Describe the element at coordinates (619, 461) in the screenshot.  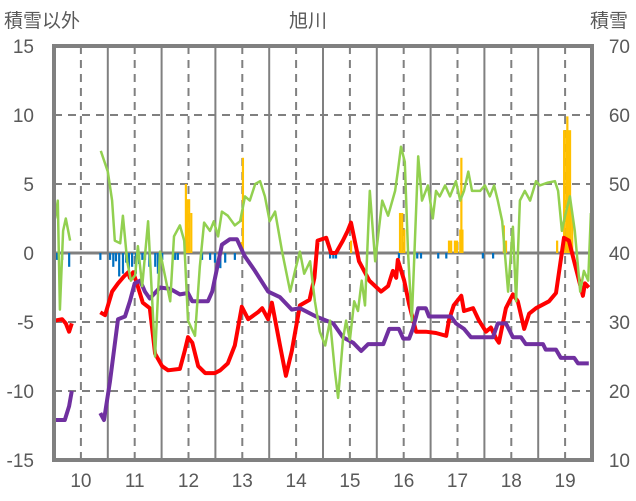
I see `right-tick-label: 10` at that location.